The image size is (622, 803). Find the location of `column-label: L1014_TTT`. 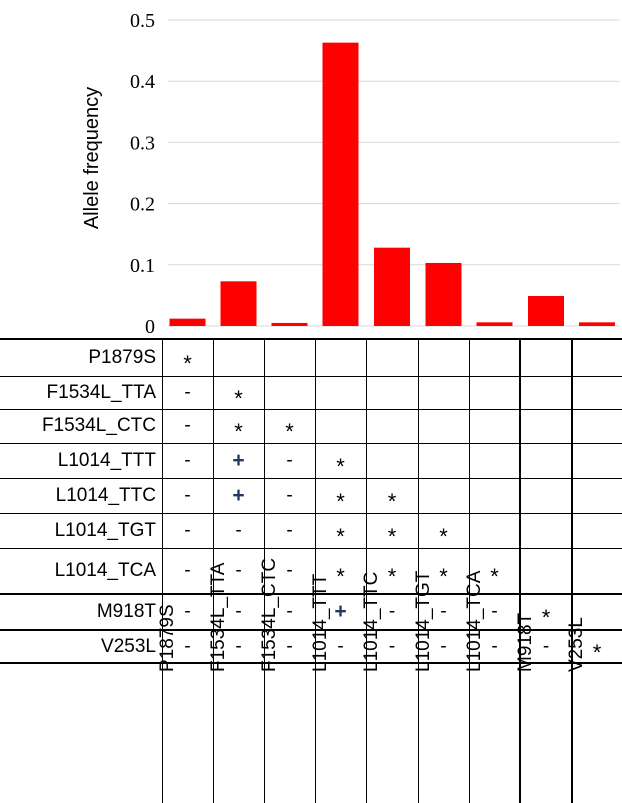

column-label: L1014_TTT is located at coordinates (320, 622).